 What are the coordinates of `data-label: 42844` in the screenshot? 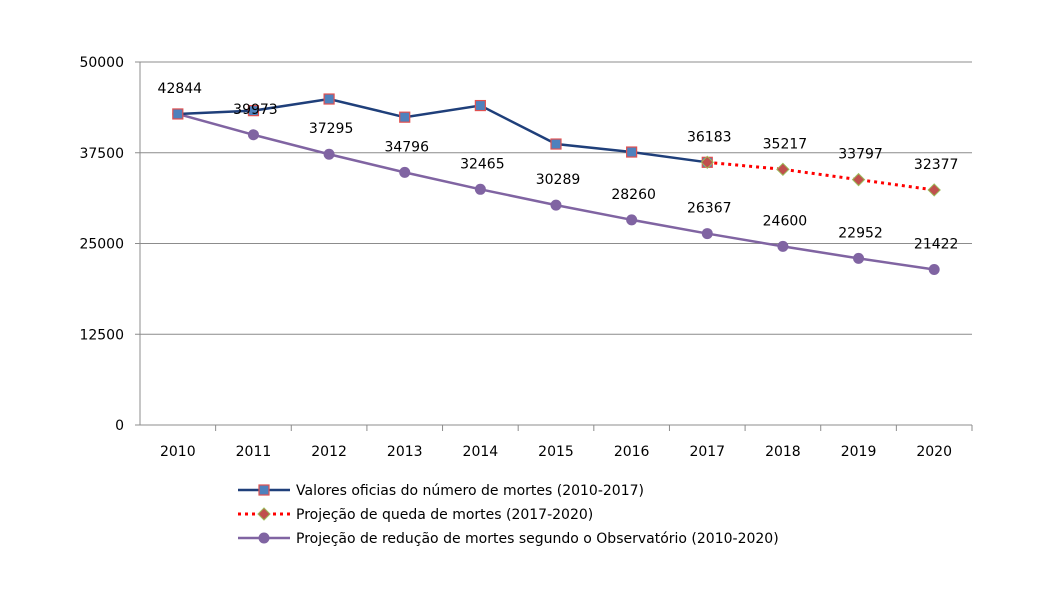 It's located at (180, 89).